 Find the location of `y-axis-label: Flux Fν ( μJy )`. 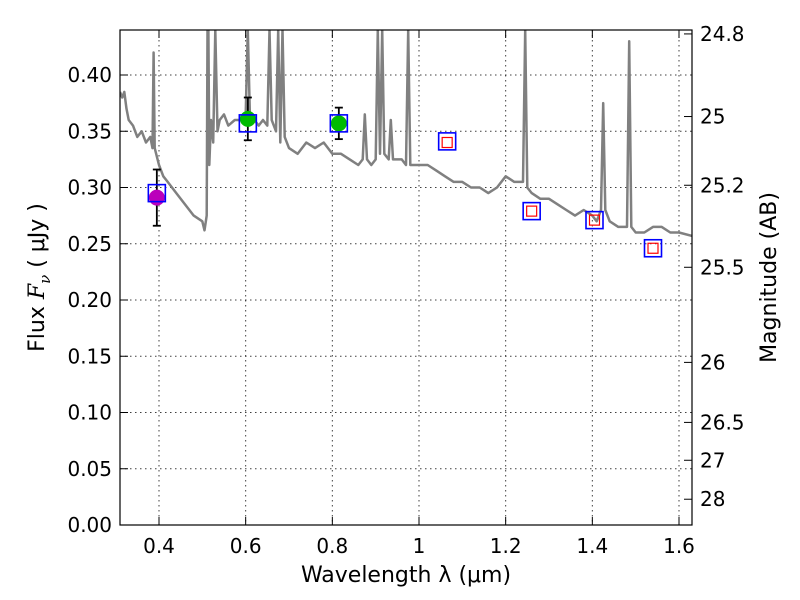

y-axis-label: Flux Fν ( μJy ) is located at coordinates (39, 277).